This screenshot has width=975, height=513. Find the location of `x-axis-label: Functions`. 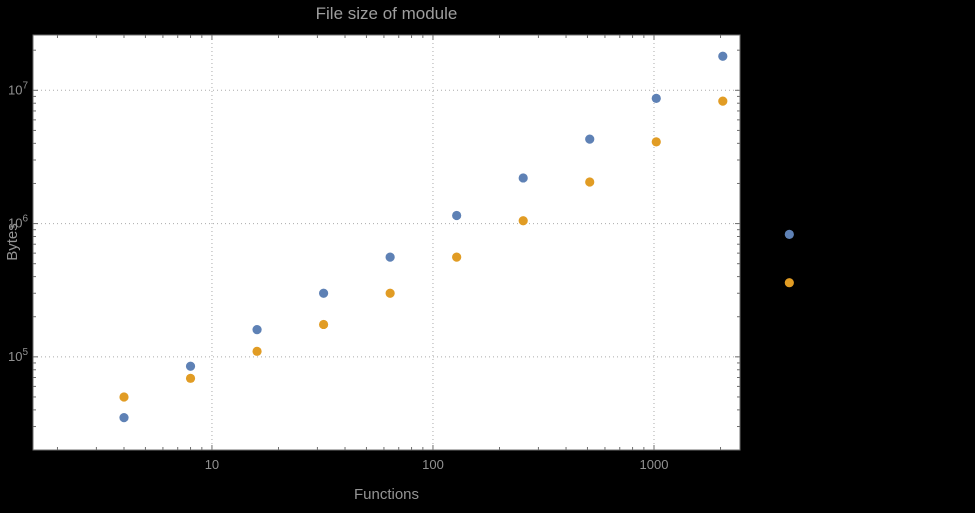

x-axis-label: Functions is located at coordinates (386, 494).